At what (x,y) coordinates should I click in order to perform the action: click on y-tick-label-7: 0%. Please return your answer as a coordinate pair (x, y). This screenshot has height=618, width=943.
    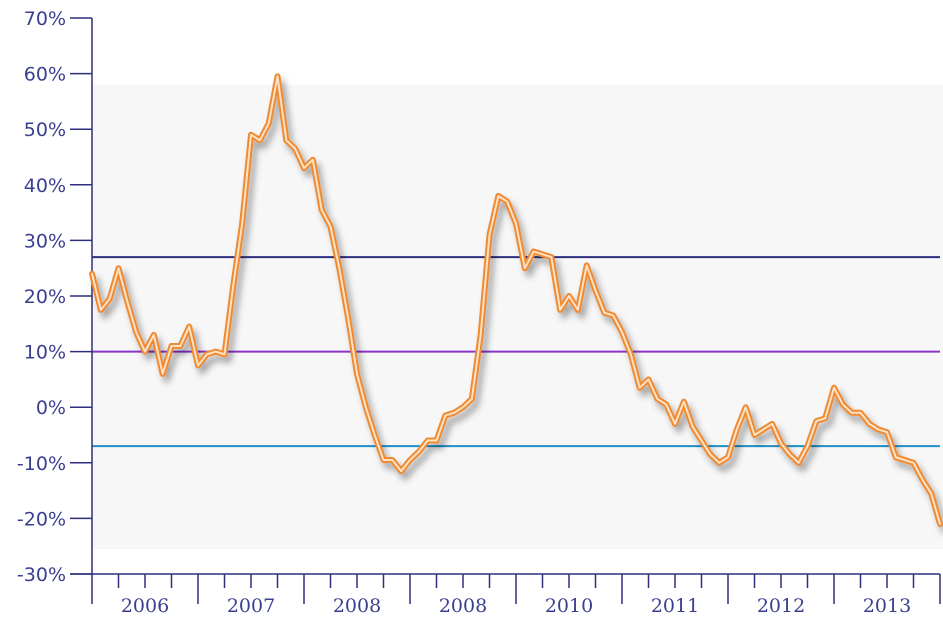
    Looking at the image, I should click on (51, 408).